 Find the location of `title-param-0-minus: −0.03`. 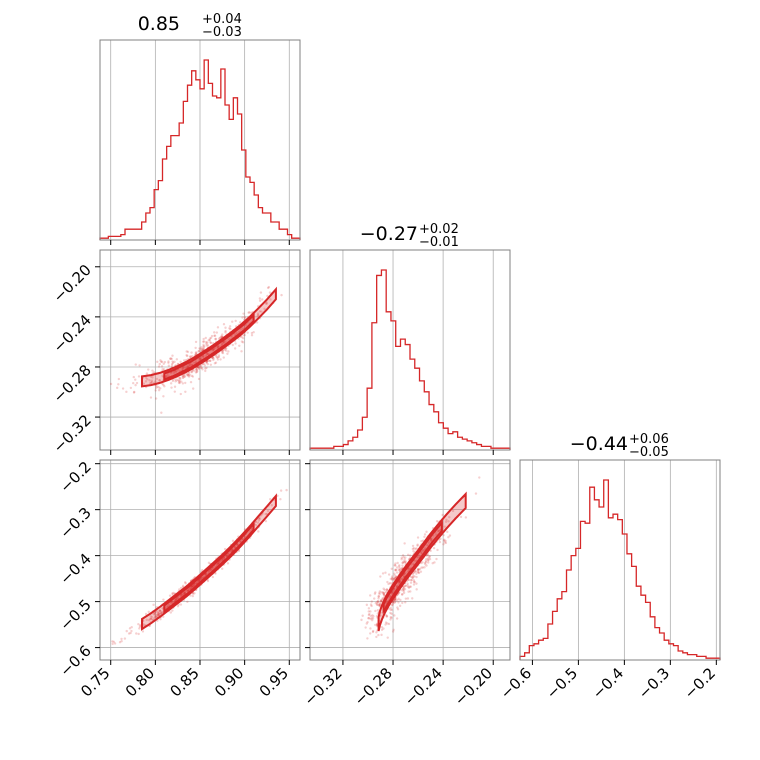

title-param-0-minus: −0.03 is located at coordinates (222, 32).